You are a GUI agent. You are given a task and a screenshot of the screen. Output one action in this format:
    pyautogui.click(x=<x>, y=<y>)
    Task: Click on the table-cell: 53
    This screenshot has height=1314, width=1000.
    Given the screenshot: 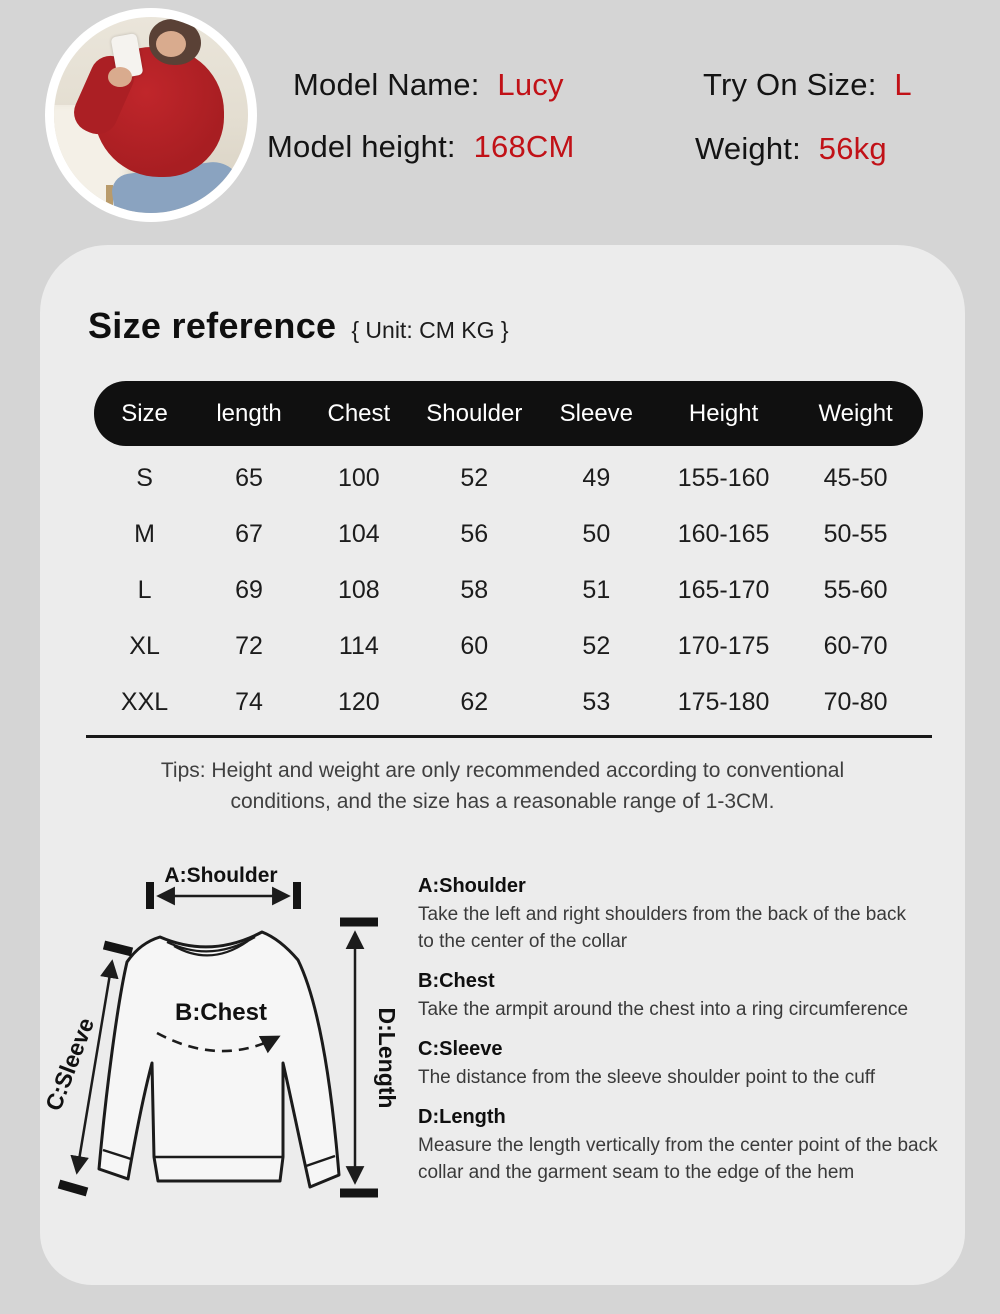 What is the action you would take?
    pyautogui.click(x=596, y=701)
    